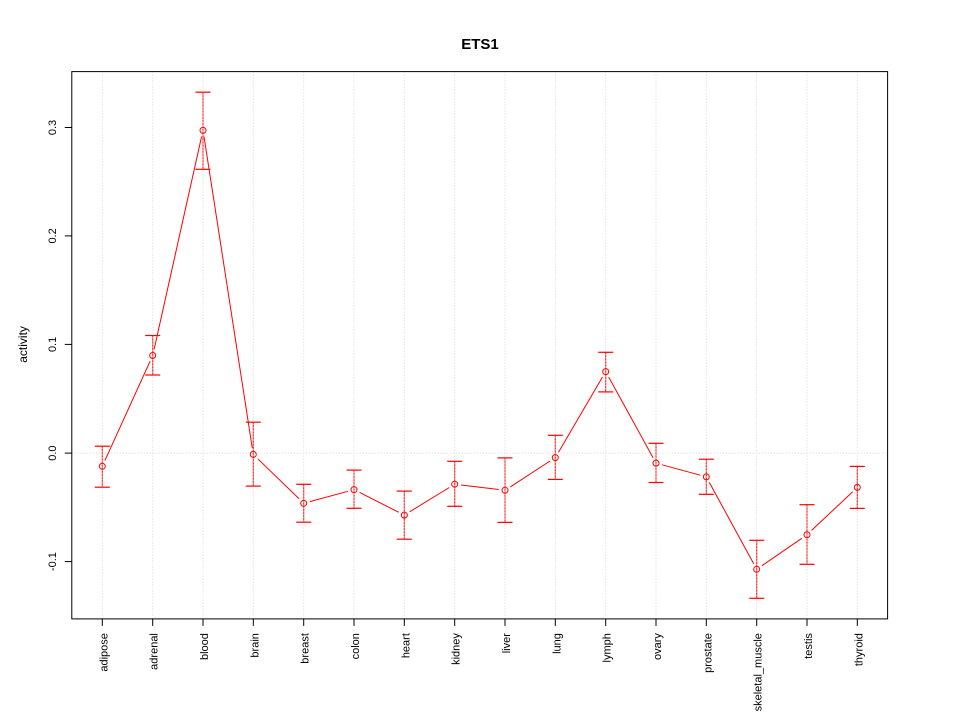 The width and height of the screenshot is (960, 725). I want to click on svg-text: ETS1, so click(480, 44).